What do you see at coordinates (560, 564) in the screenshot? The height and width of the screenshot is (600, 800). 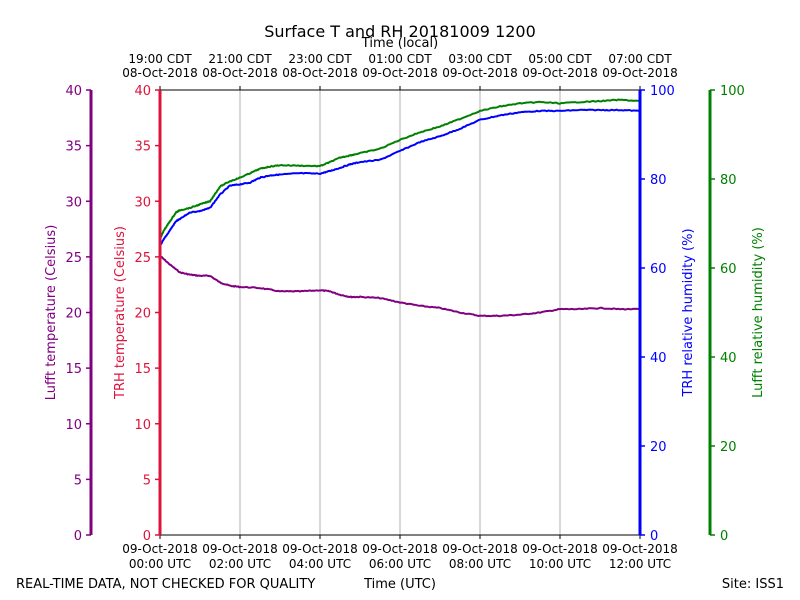 I see `x-tick-time: 10:00 UTC` at bounding box center [560, 564].